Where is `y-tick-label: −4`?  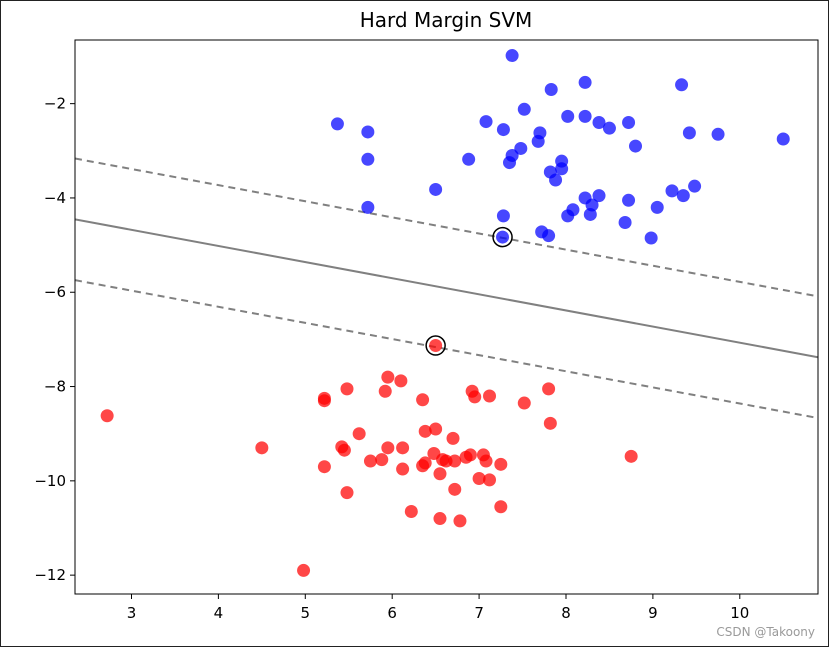 y-tick-label: −4 is located at coordinates (55, 198).